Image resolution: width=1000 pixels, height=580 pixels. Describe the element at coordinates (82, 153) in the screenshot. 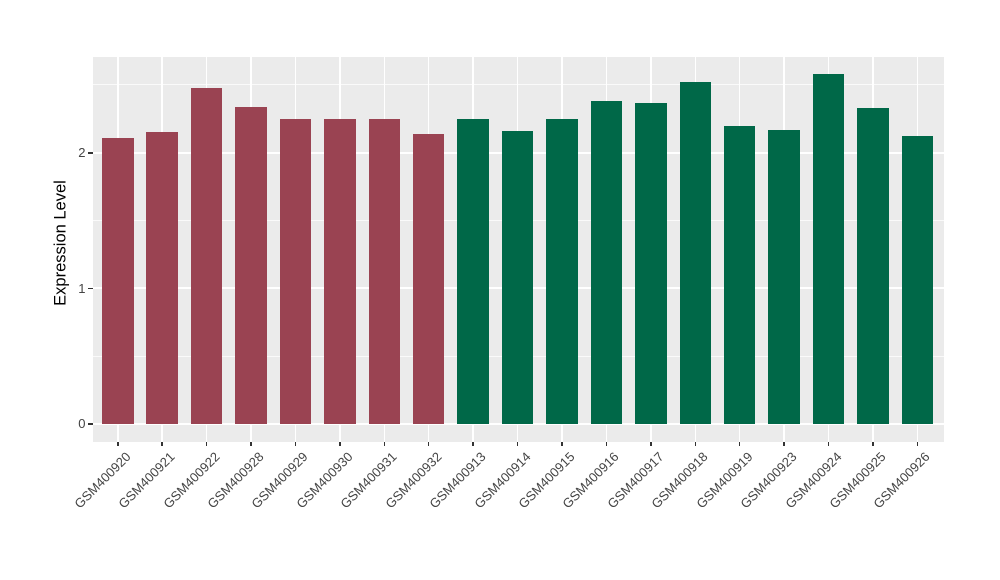

I see `y-tick-label: 2` at that location.